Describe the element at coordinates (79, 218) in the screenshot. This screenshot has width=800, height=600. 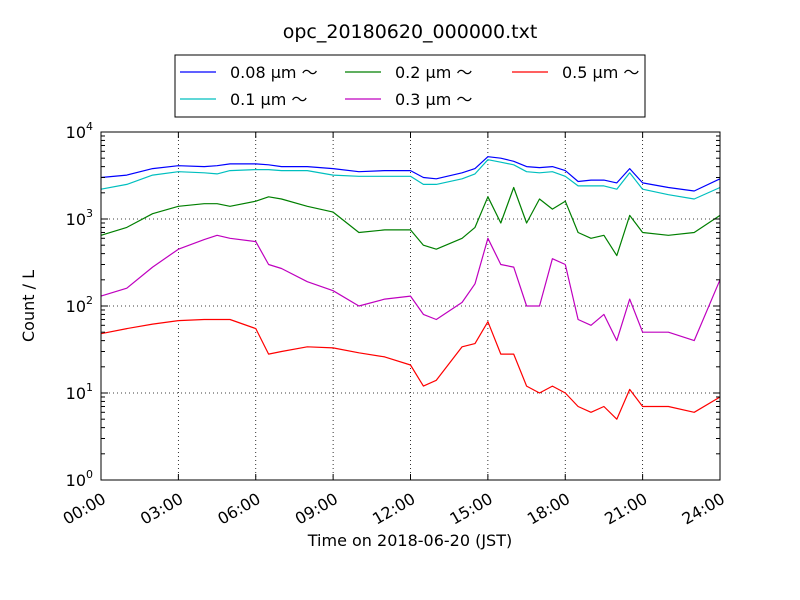
I see `y-tick-label: 10³` at that location.